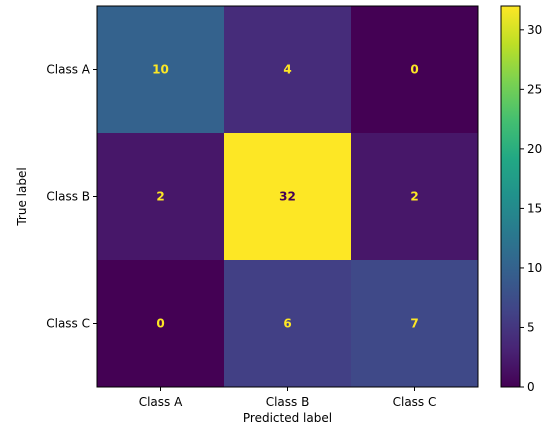 The height and width of the screenshot is (433, 542). What do you see at coordinates (534, 89) in the screenshot?
I see `colorbar-tick-label: 25` at bounding box center [534, 89].